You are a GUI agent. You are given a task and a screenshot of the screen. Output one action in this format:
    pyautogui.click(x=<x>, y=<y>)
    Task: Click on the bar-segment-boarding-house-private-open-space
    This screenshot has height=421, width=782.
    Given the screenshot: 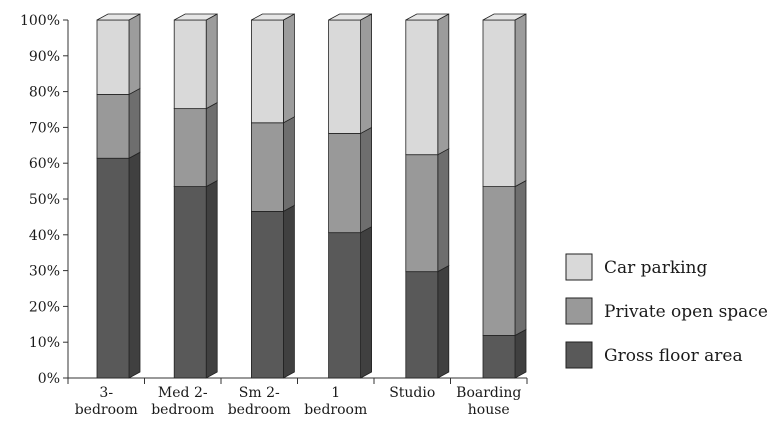 What is the action you would take?
    pyautogui.click(x=504, y=258)
    